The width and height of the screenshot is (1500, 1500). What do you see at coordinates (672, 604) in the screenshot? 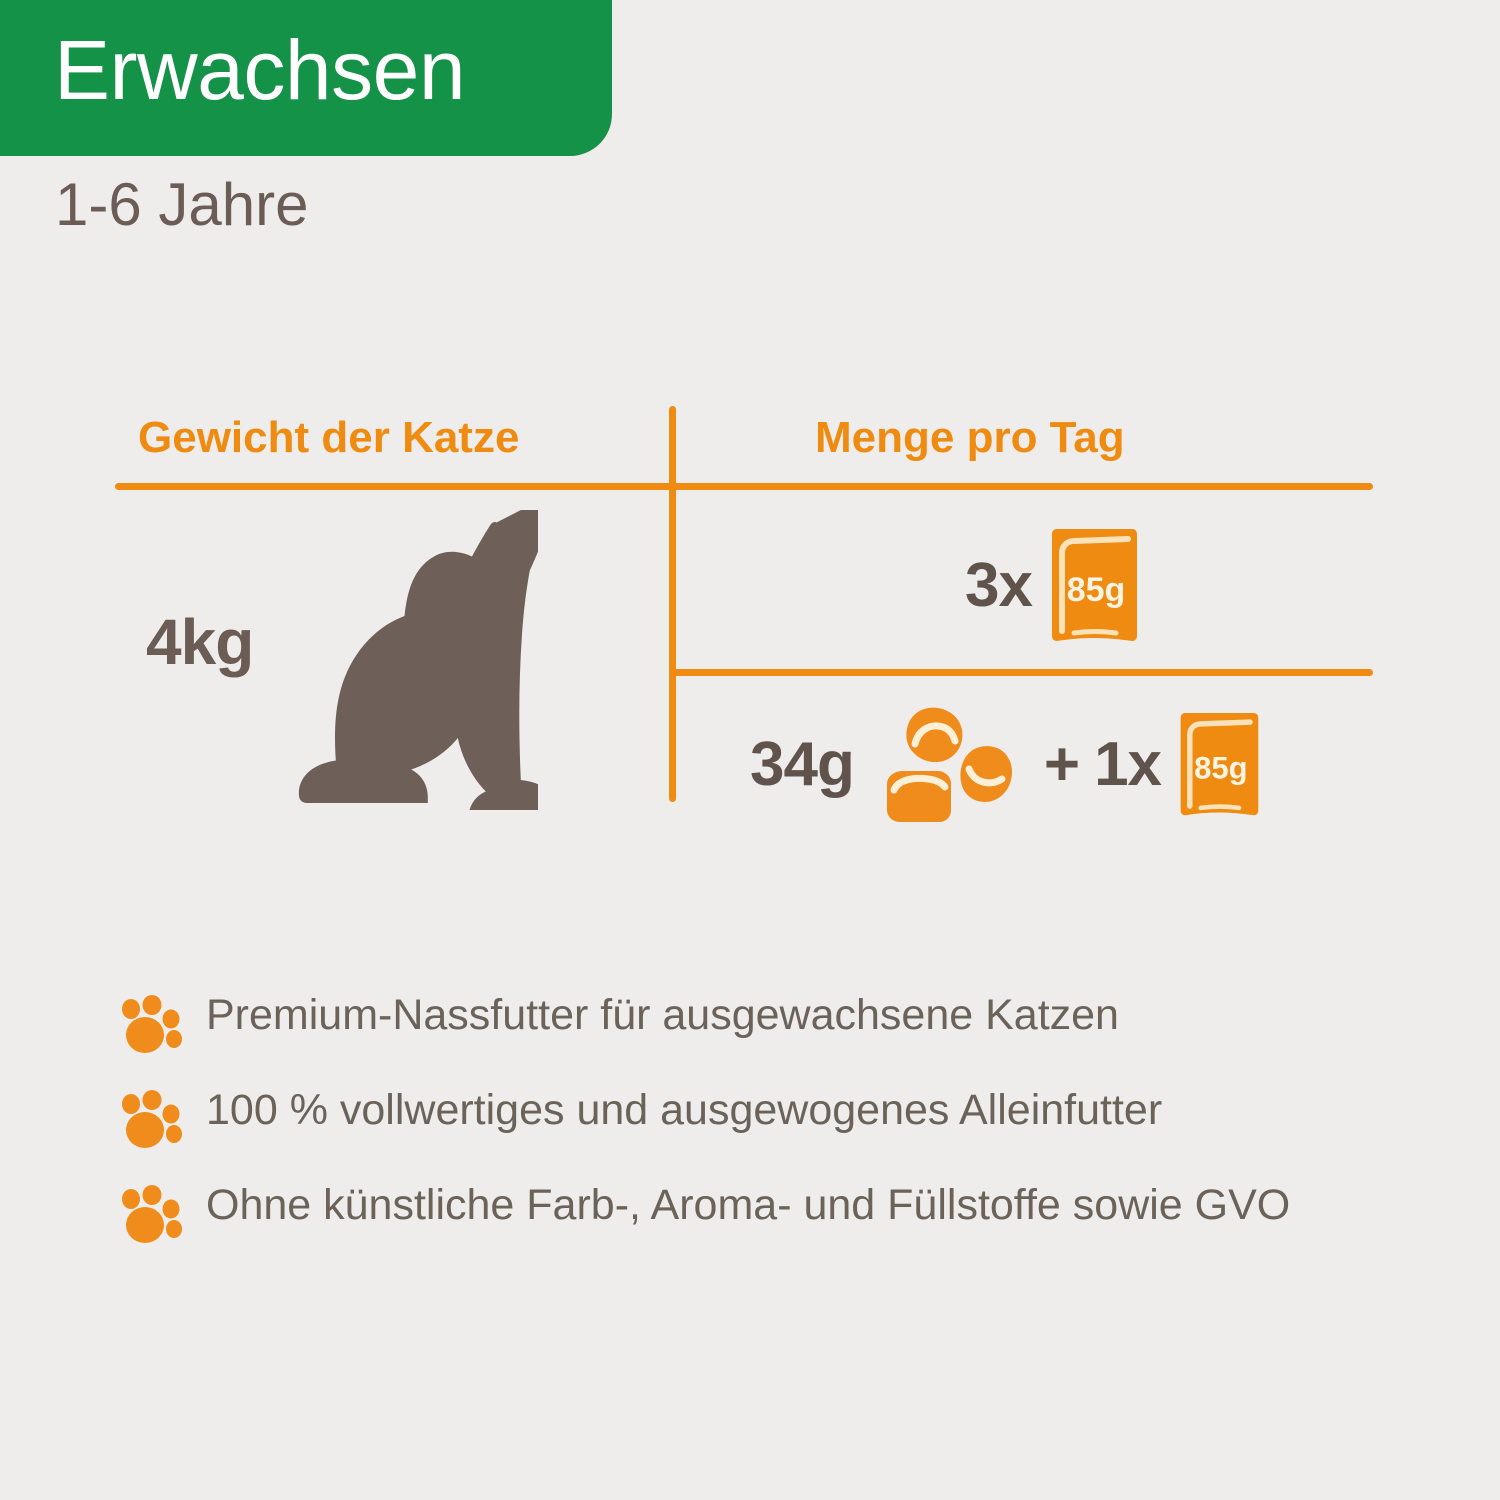
I see `table-rule-vertical` at bounding box center [672, 604].